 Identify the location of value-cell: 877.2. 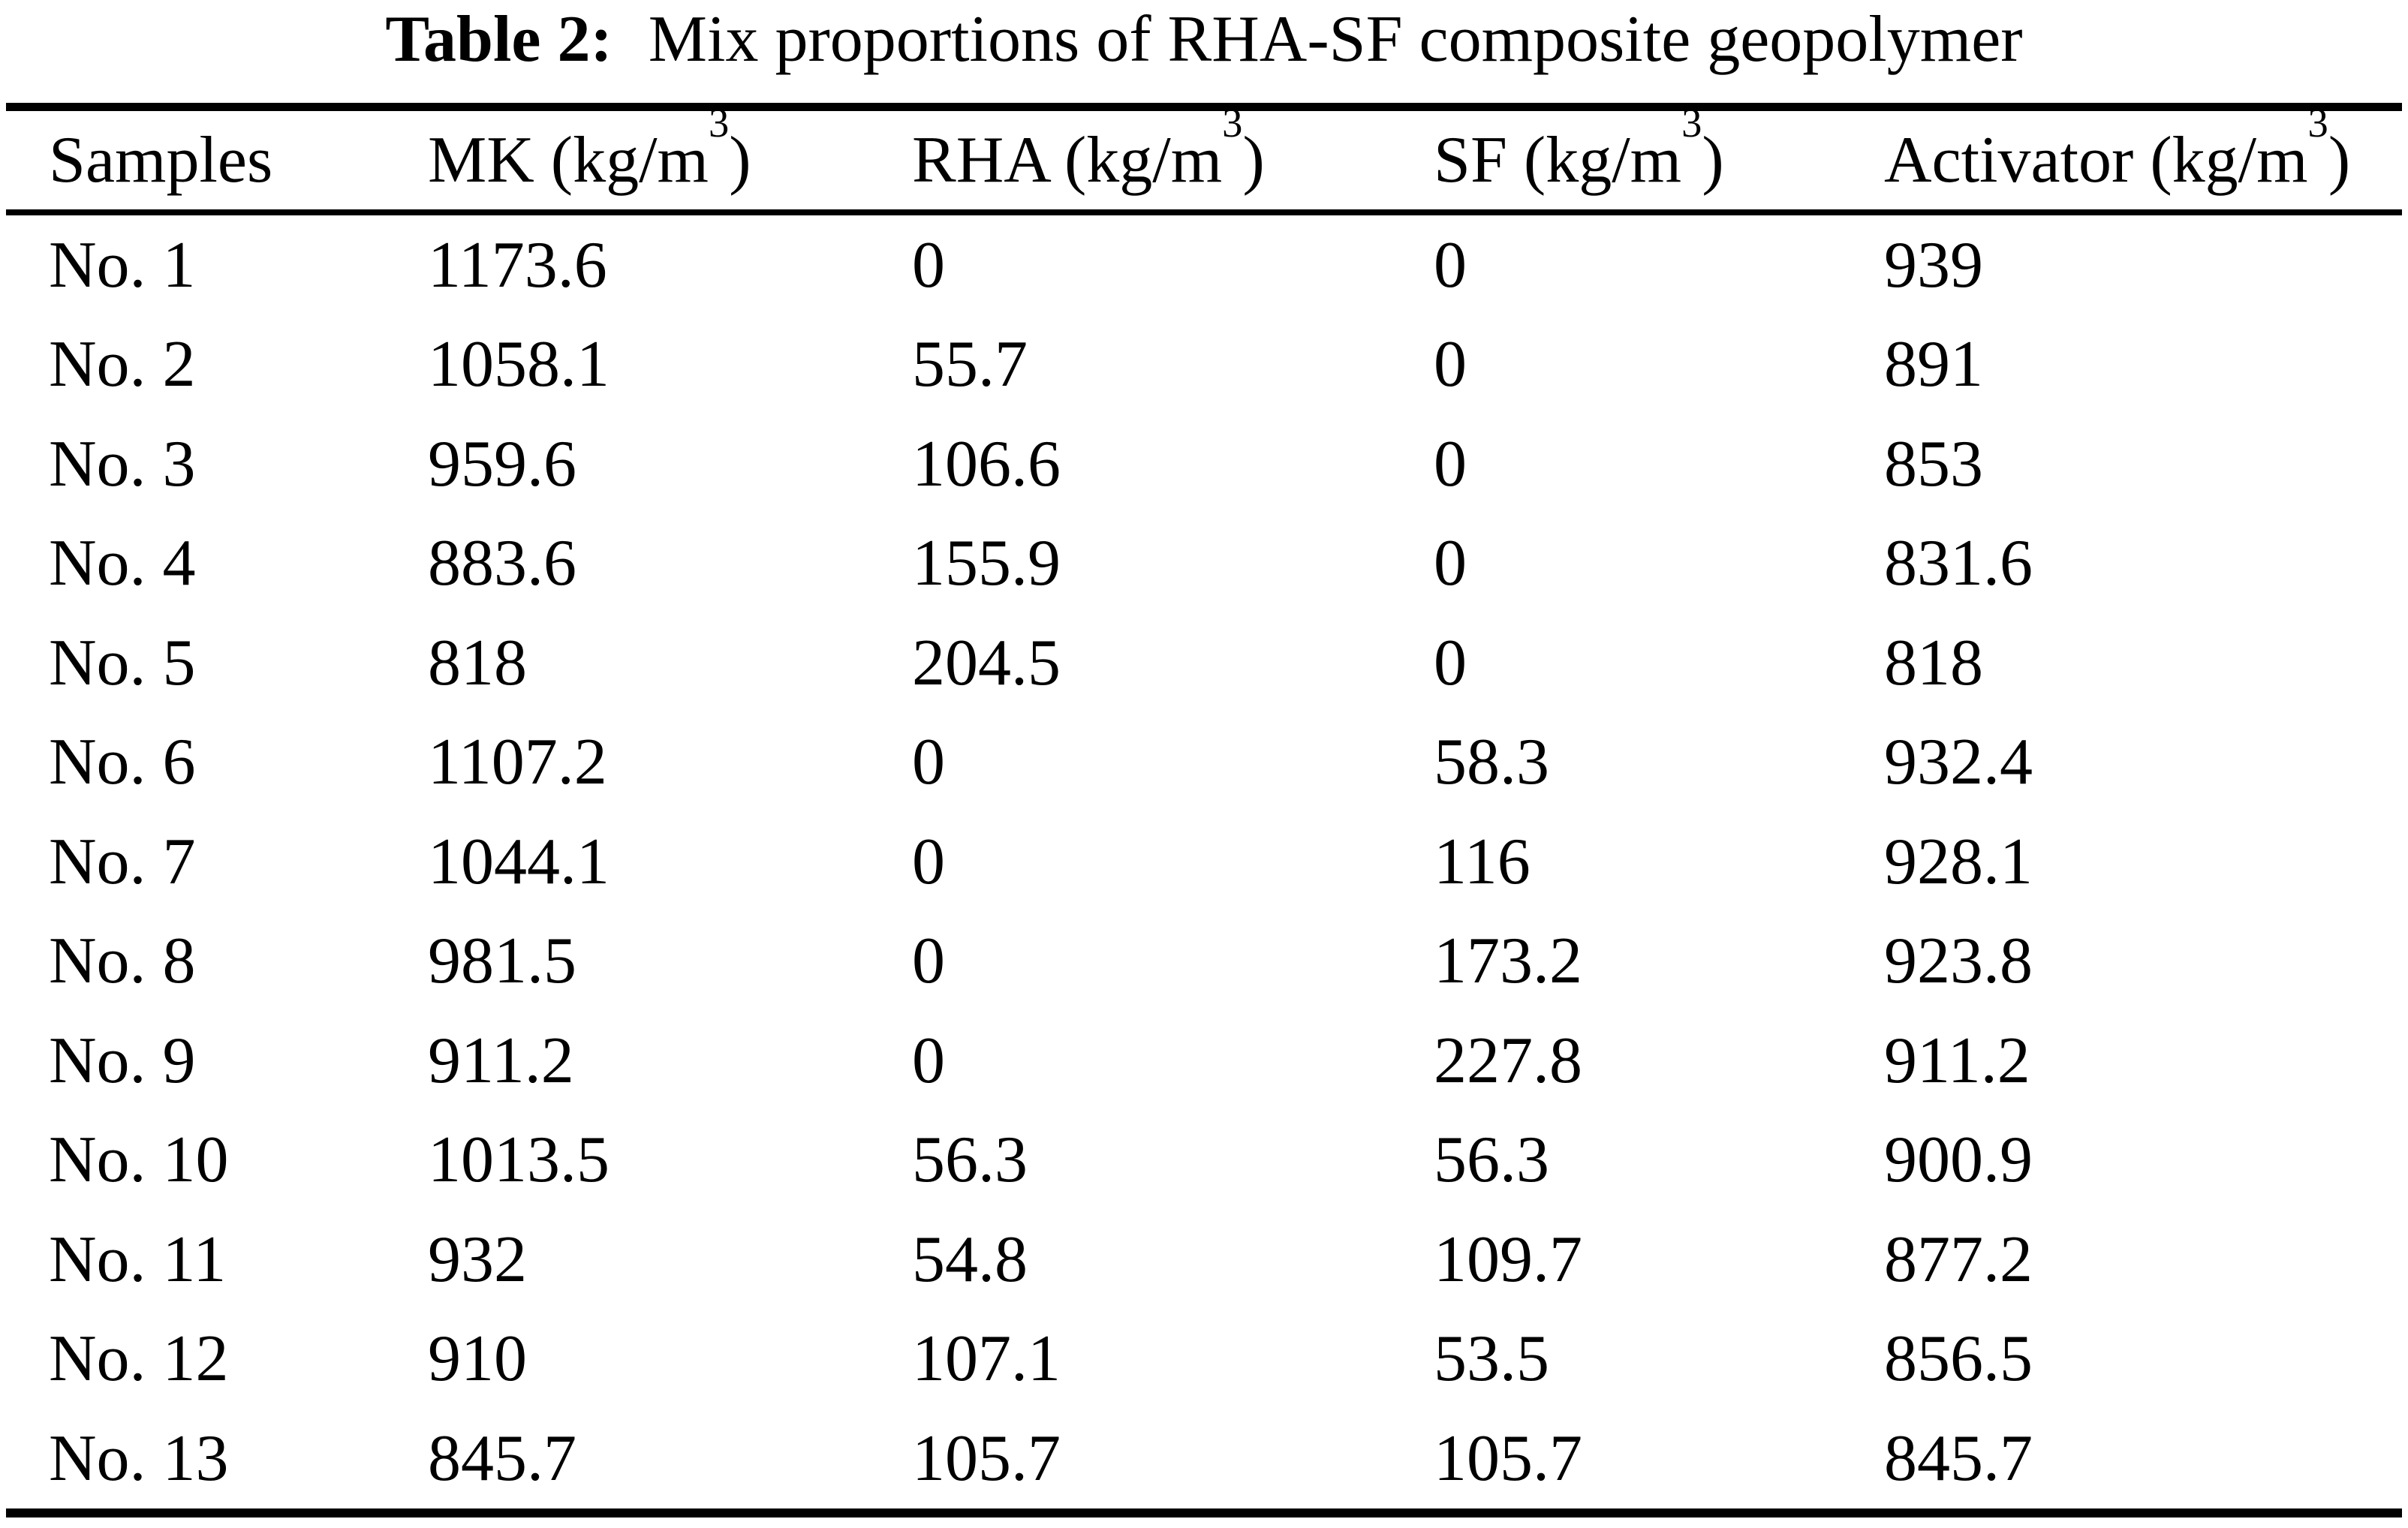
(1958, 1260).